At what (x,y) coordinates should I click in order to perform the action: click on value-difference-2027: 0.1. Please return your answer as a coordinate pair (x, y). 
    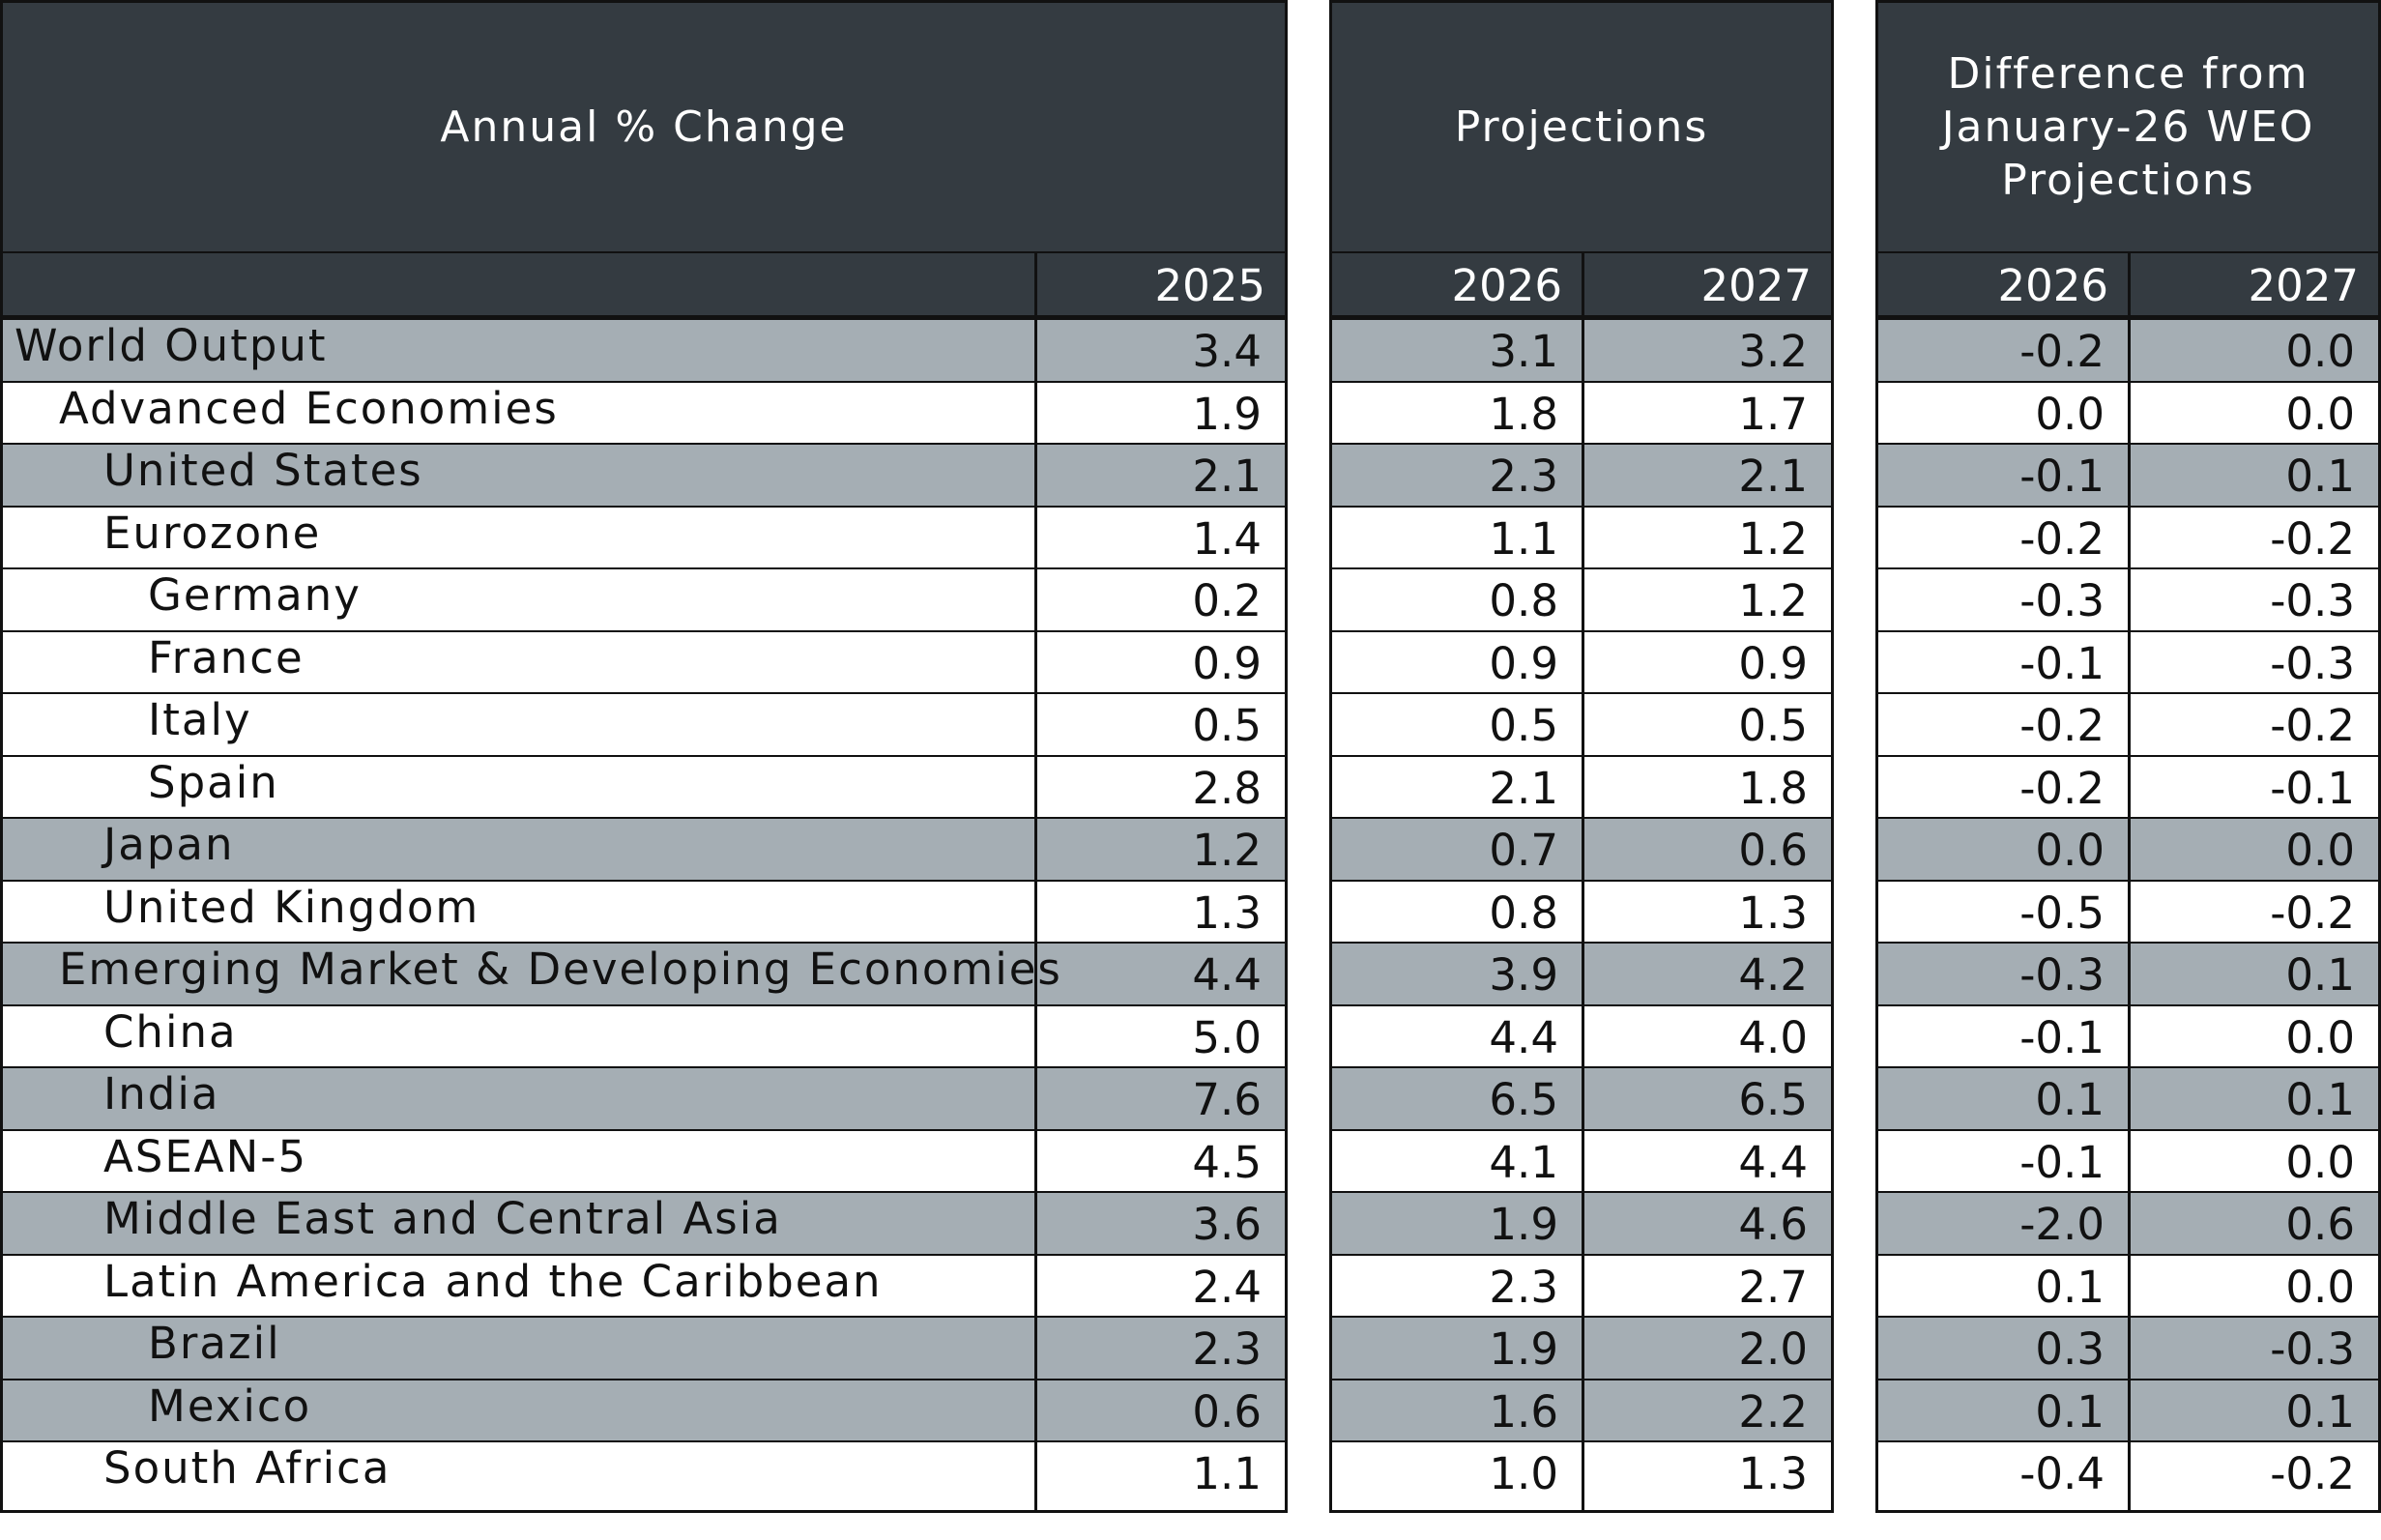
    Looking at the image, I should click on (2320, 975).